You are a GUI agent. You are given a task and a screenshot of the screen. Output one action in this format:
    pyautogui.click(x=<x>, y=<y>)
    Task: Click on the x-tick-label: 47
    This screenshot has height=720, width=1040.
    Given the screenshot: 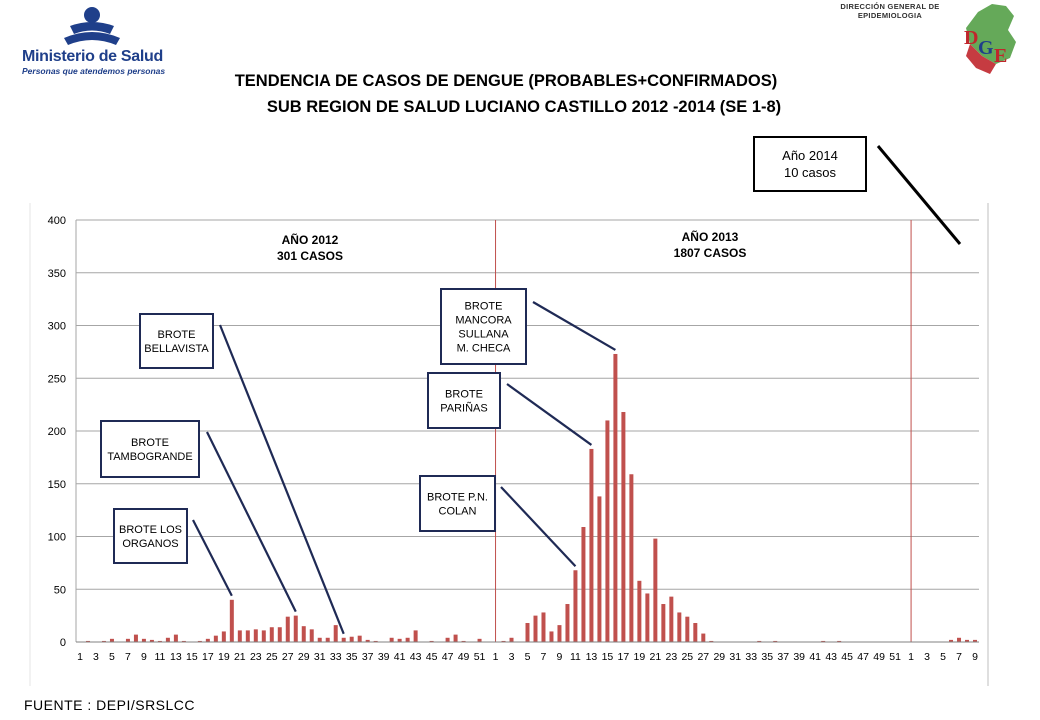 What is the action you would take?
    pyautogui.click(x=863, y=657)
    